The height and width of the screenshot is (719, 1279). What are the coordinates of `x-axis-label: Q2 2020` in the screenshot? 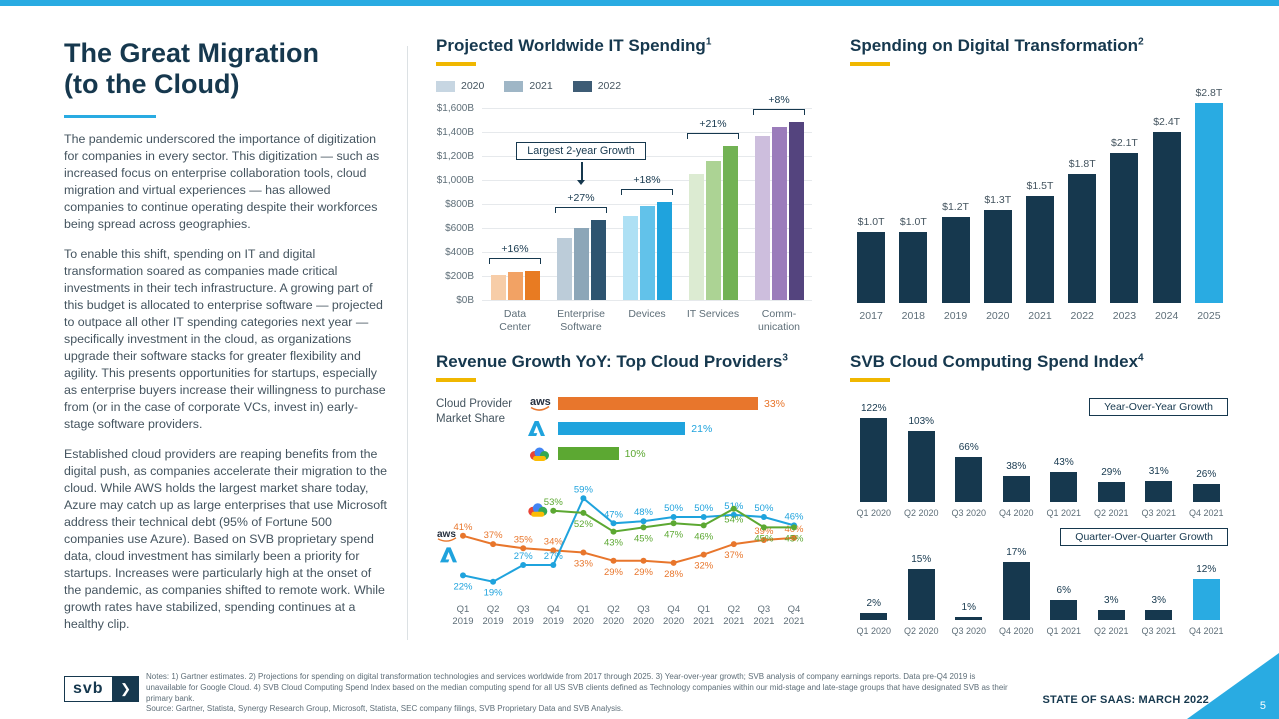 It's located at (921, 631).